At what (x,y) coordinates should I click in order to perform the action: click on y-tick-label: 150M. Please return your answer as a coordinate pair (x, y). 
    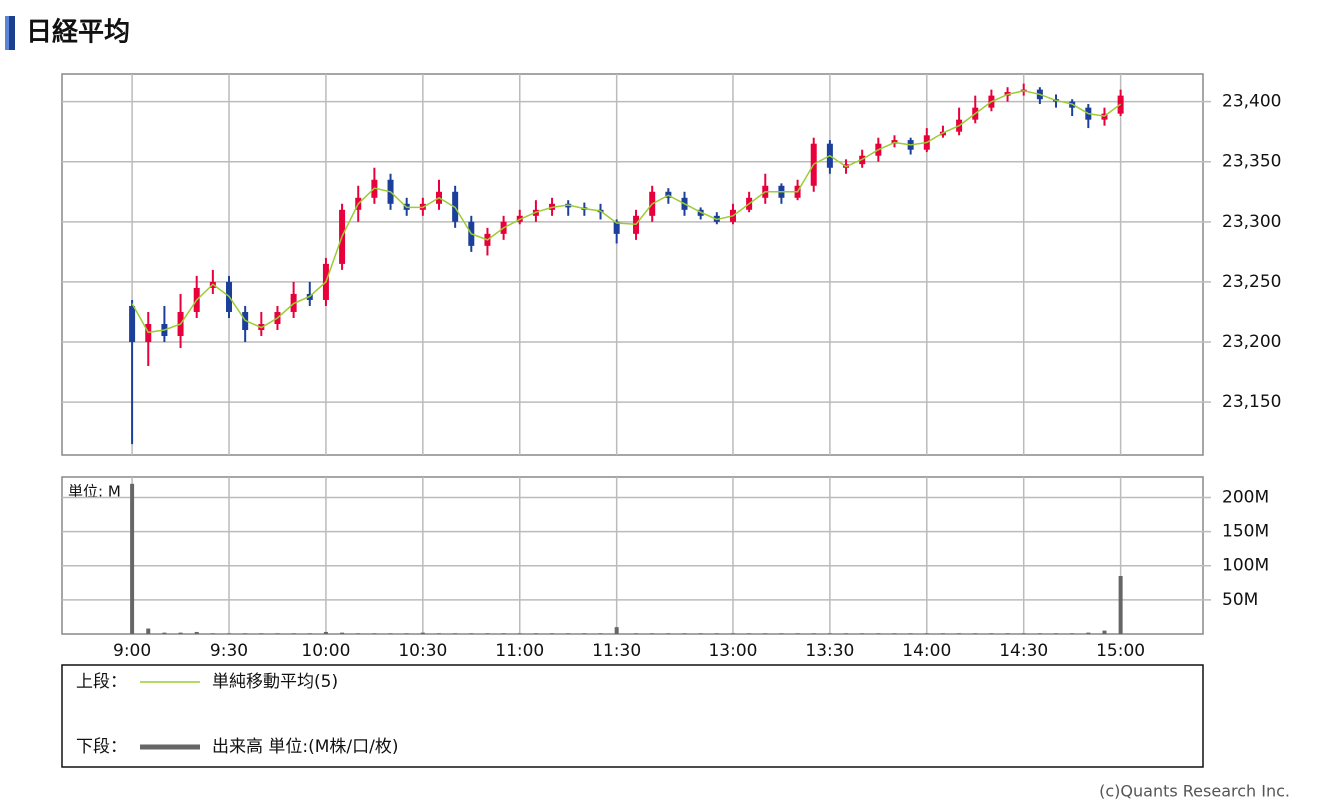
    Looking at the image, I should click on (1245, 532).